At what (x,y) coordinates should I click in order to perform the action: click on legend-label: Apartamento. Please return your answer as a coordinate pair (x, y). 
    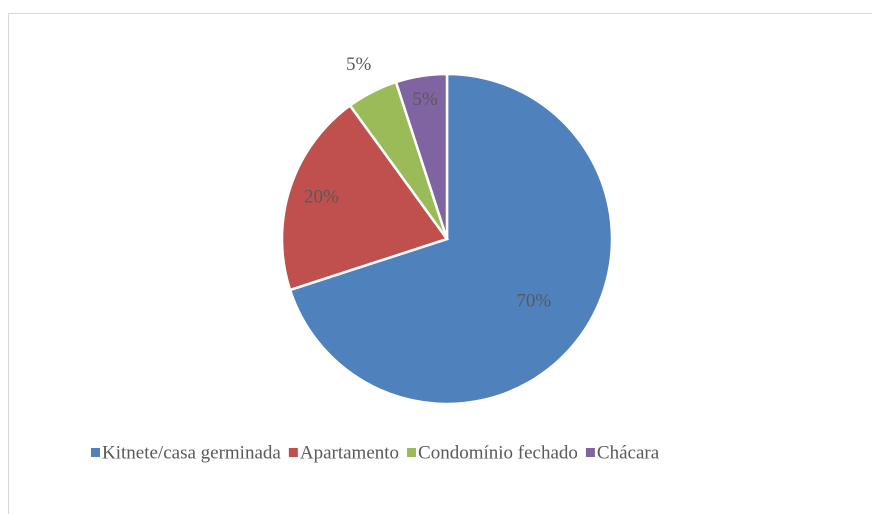
    Looking at the image, I should click on (349, 452).